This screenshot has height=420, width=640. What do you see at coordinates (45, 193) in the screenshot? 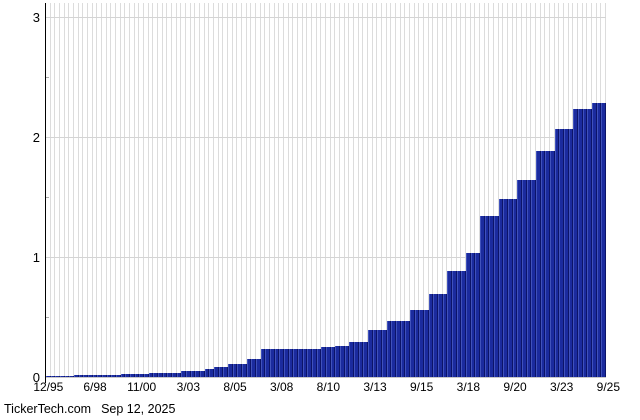
I see `y-axis-line` at bounding box center [45, 193].